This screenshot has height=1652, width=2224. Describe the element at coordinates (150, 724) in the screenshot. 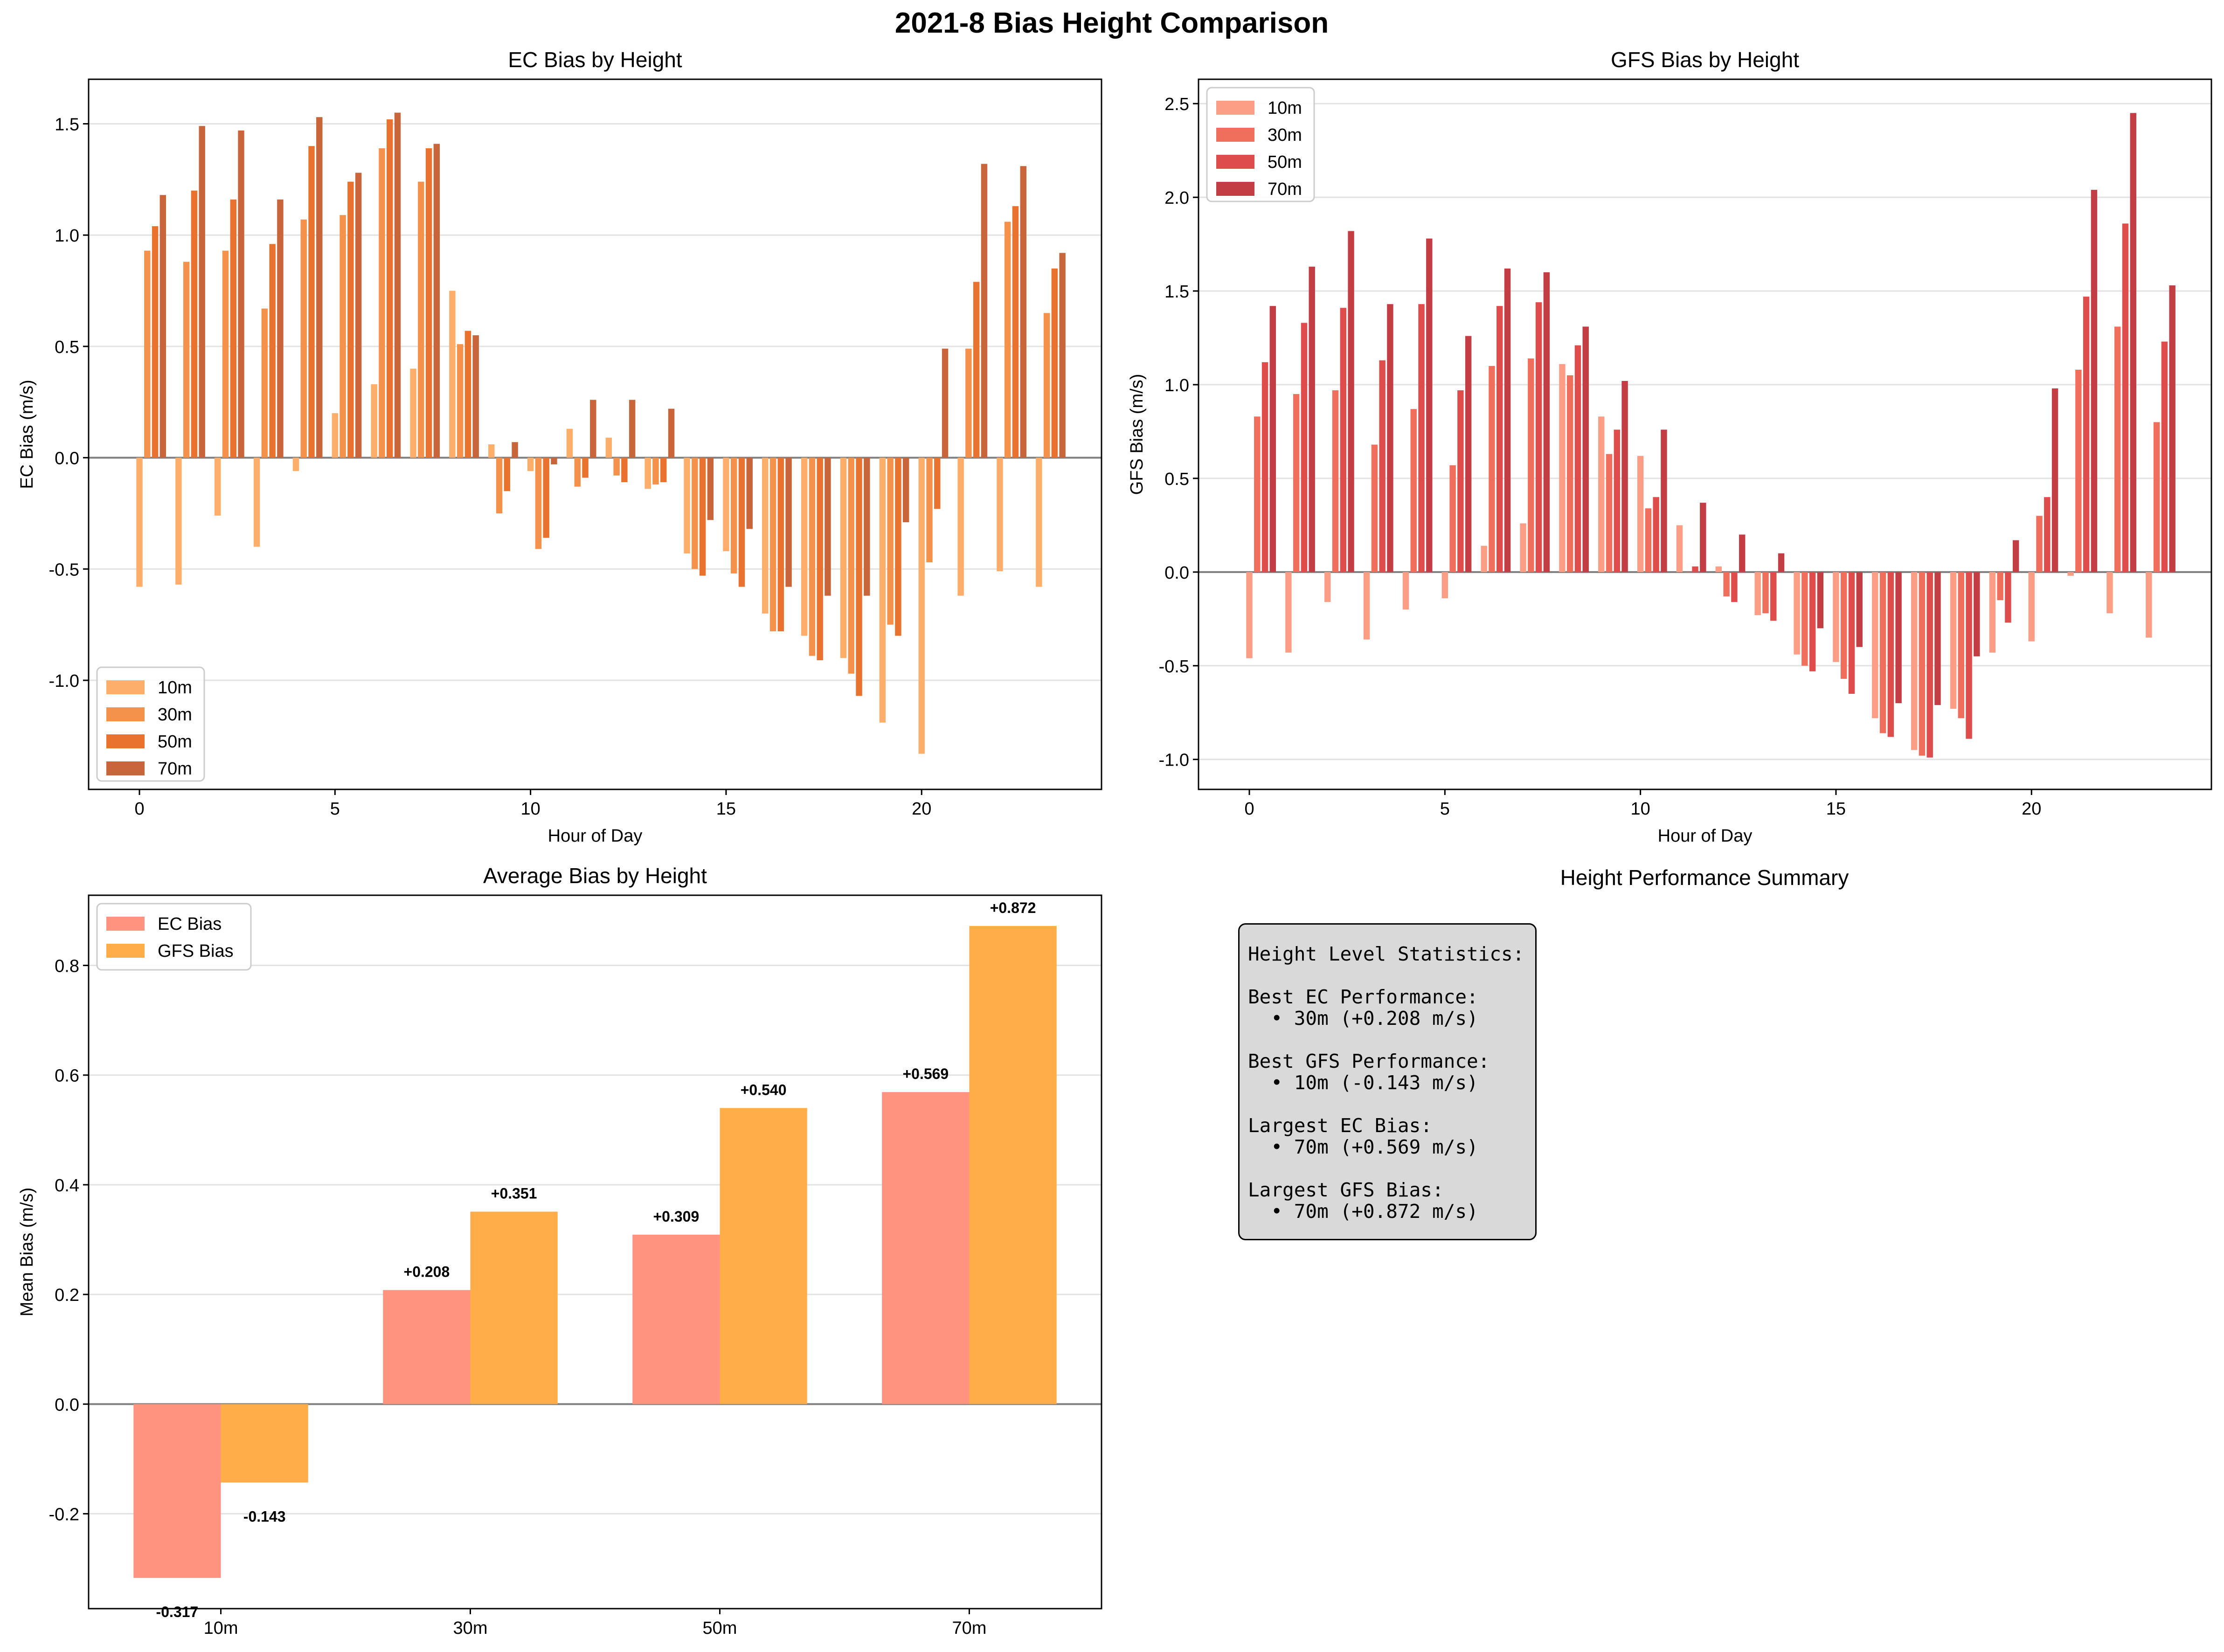

I see `legend-box` at that location.